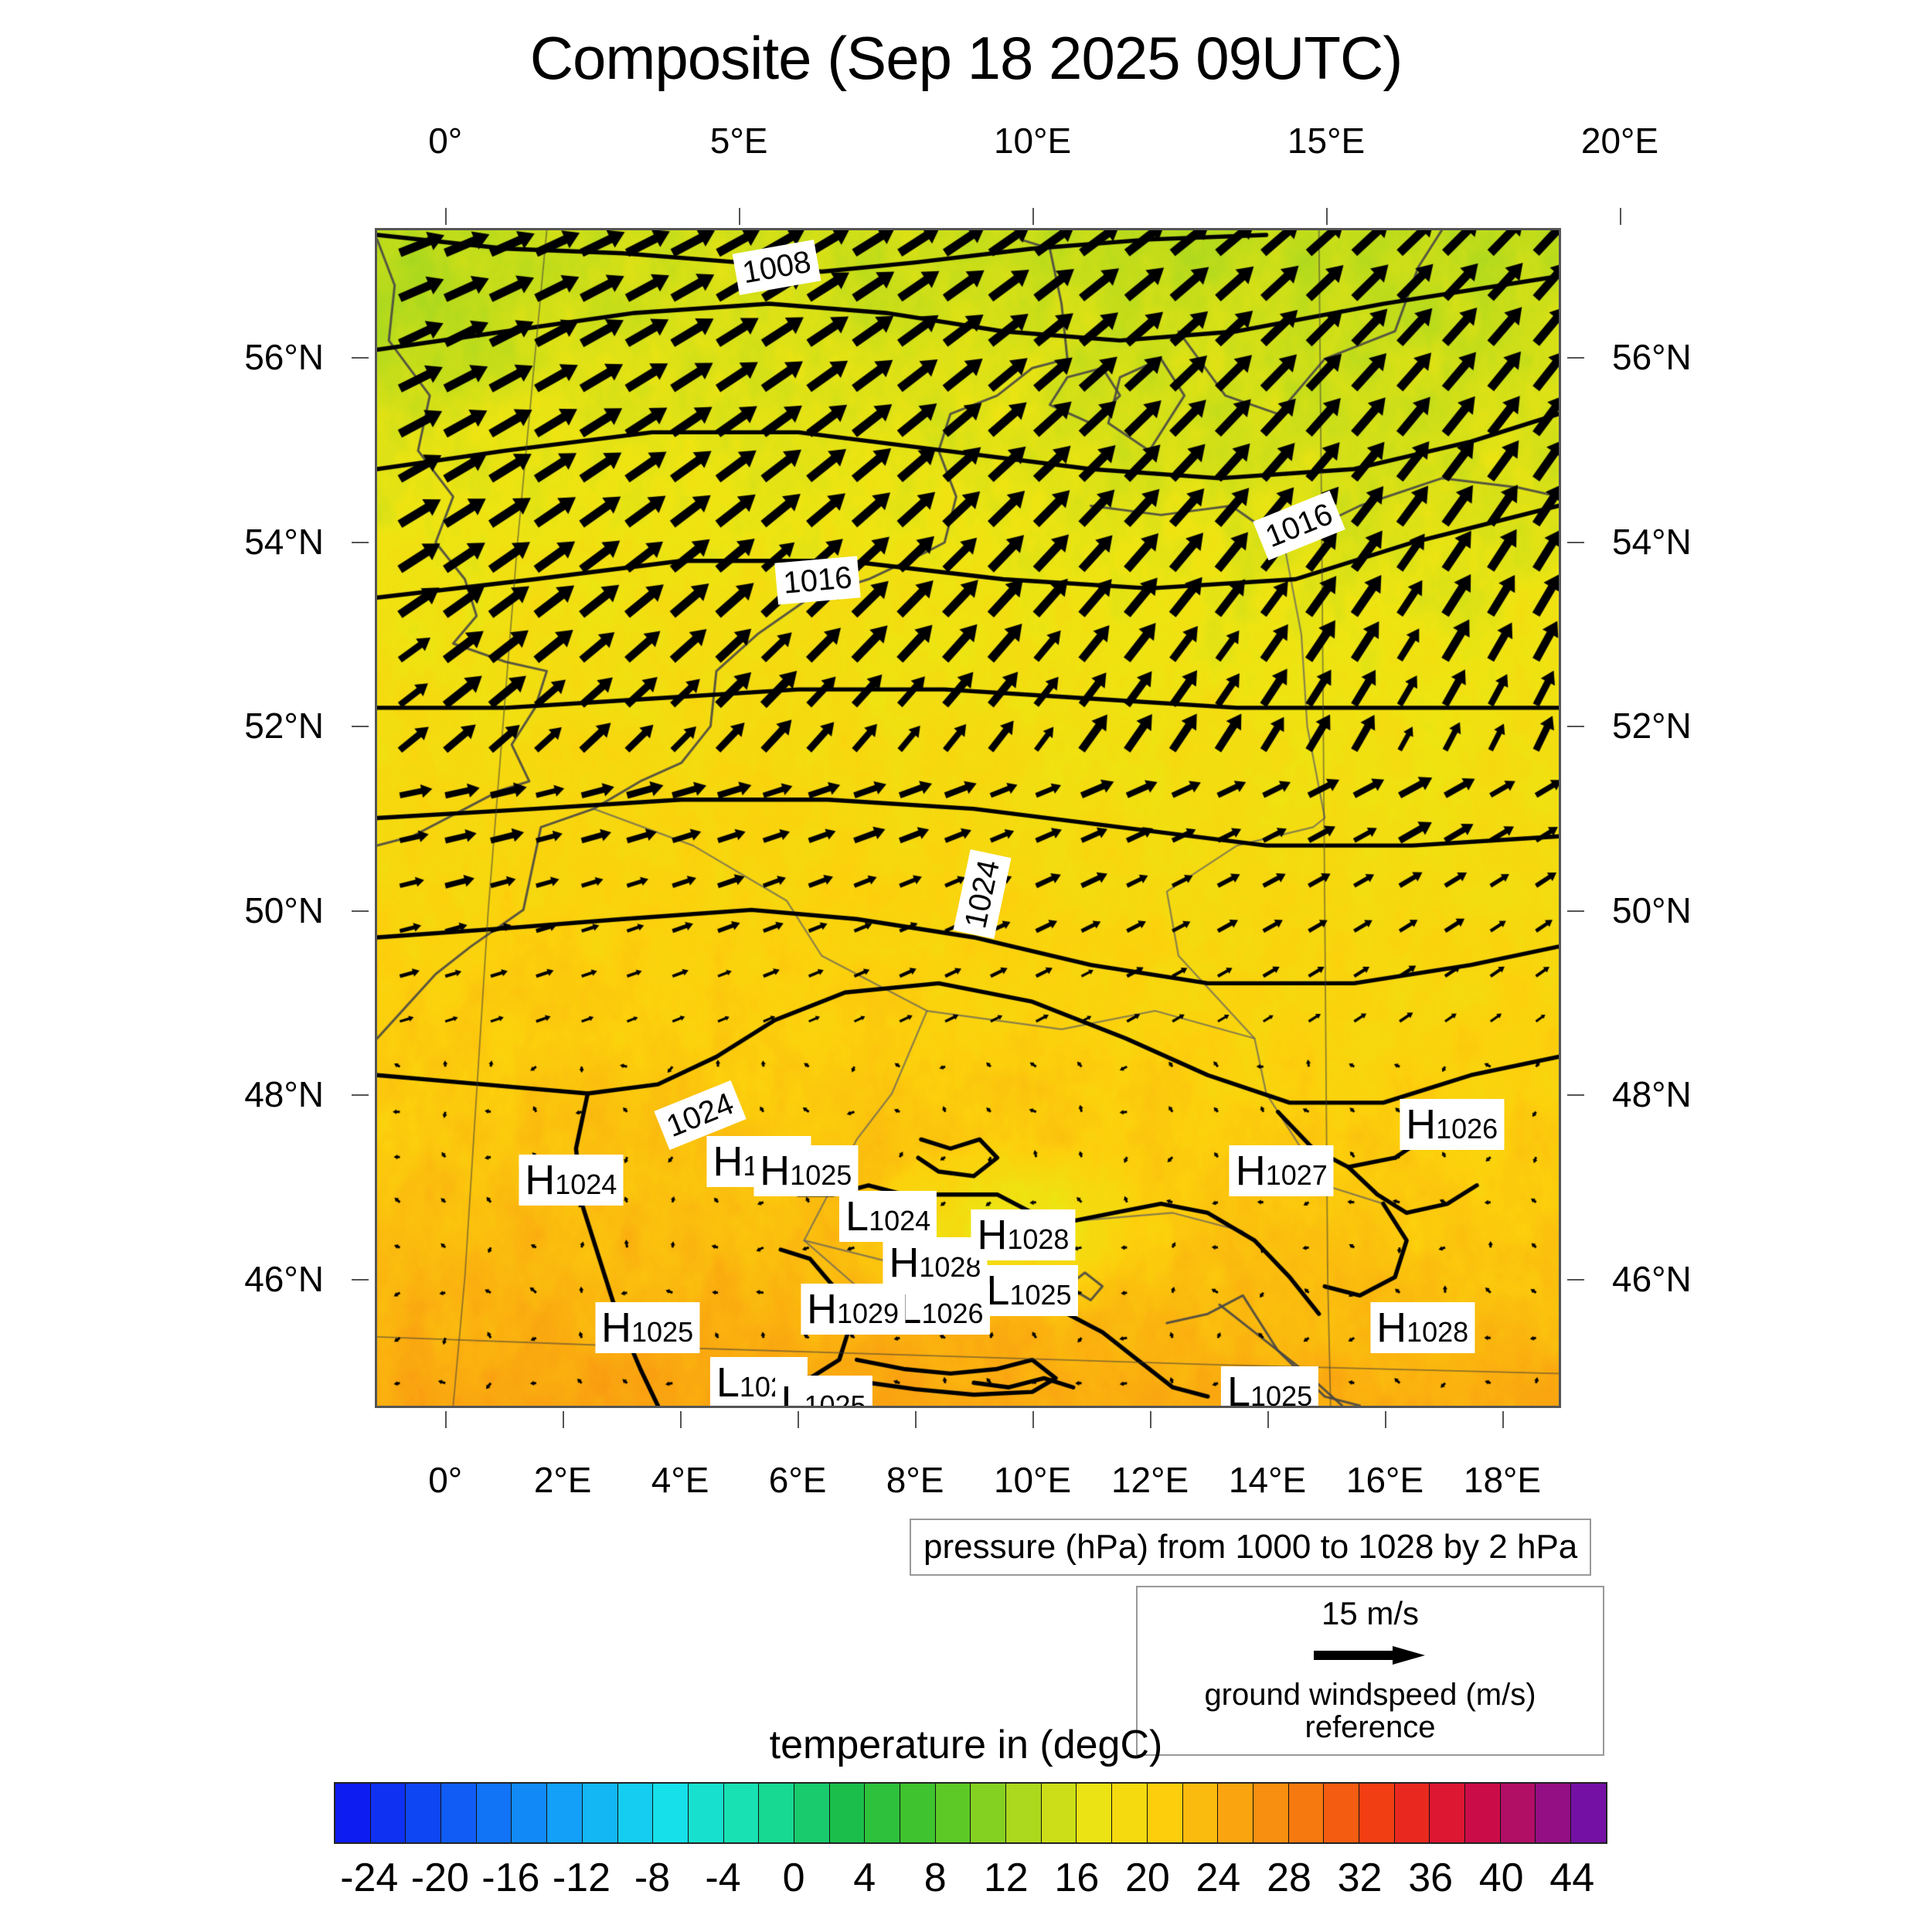  Describe the element at coordinates (1033, 1480) in the screenshot. I see `lon-tick-label-bottom: 10°E` at that location.